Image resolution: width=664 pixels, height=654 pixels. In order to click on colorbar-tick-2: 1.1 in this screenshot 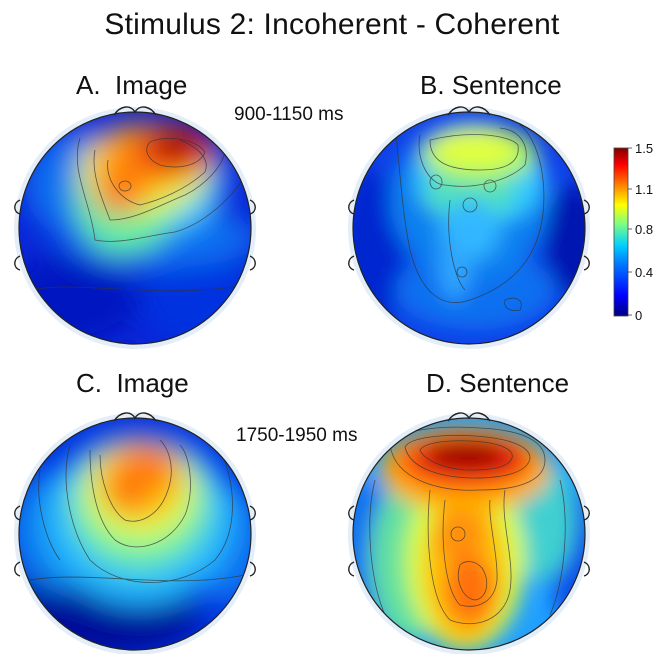, I will do `click(644, 189)`.